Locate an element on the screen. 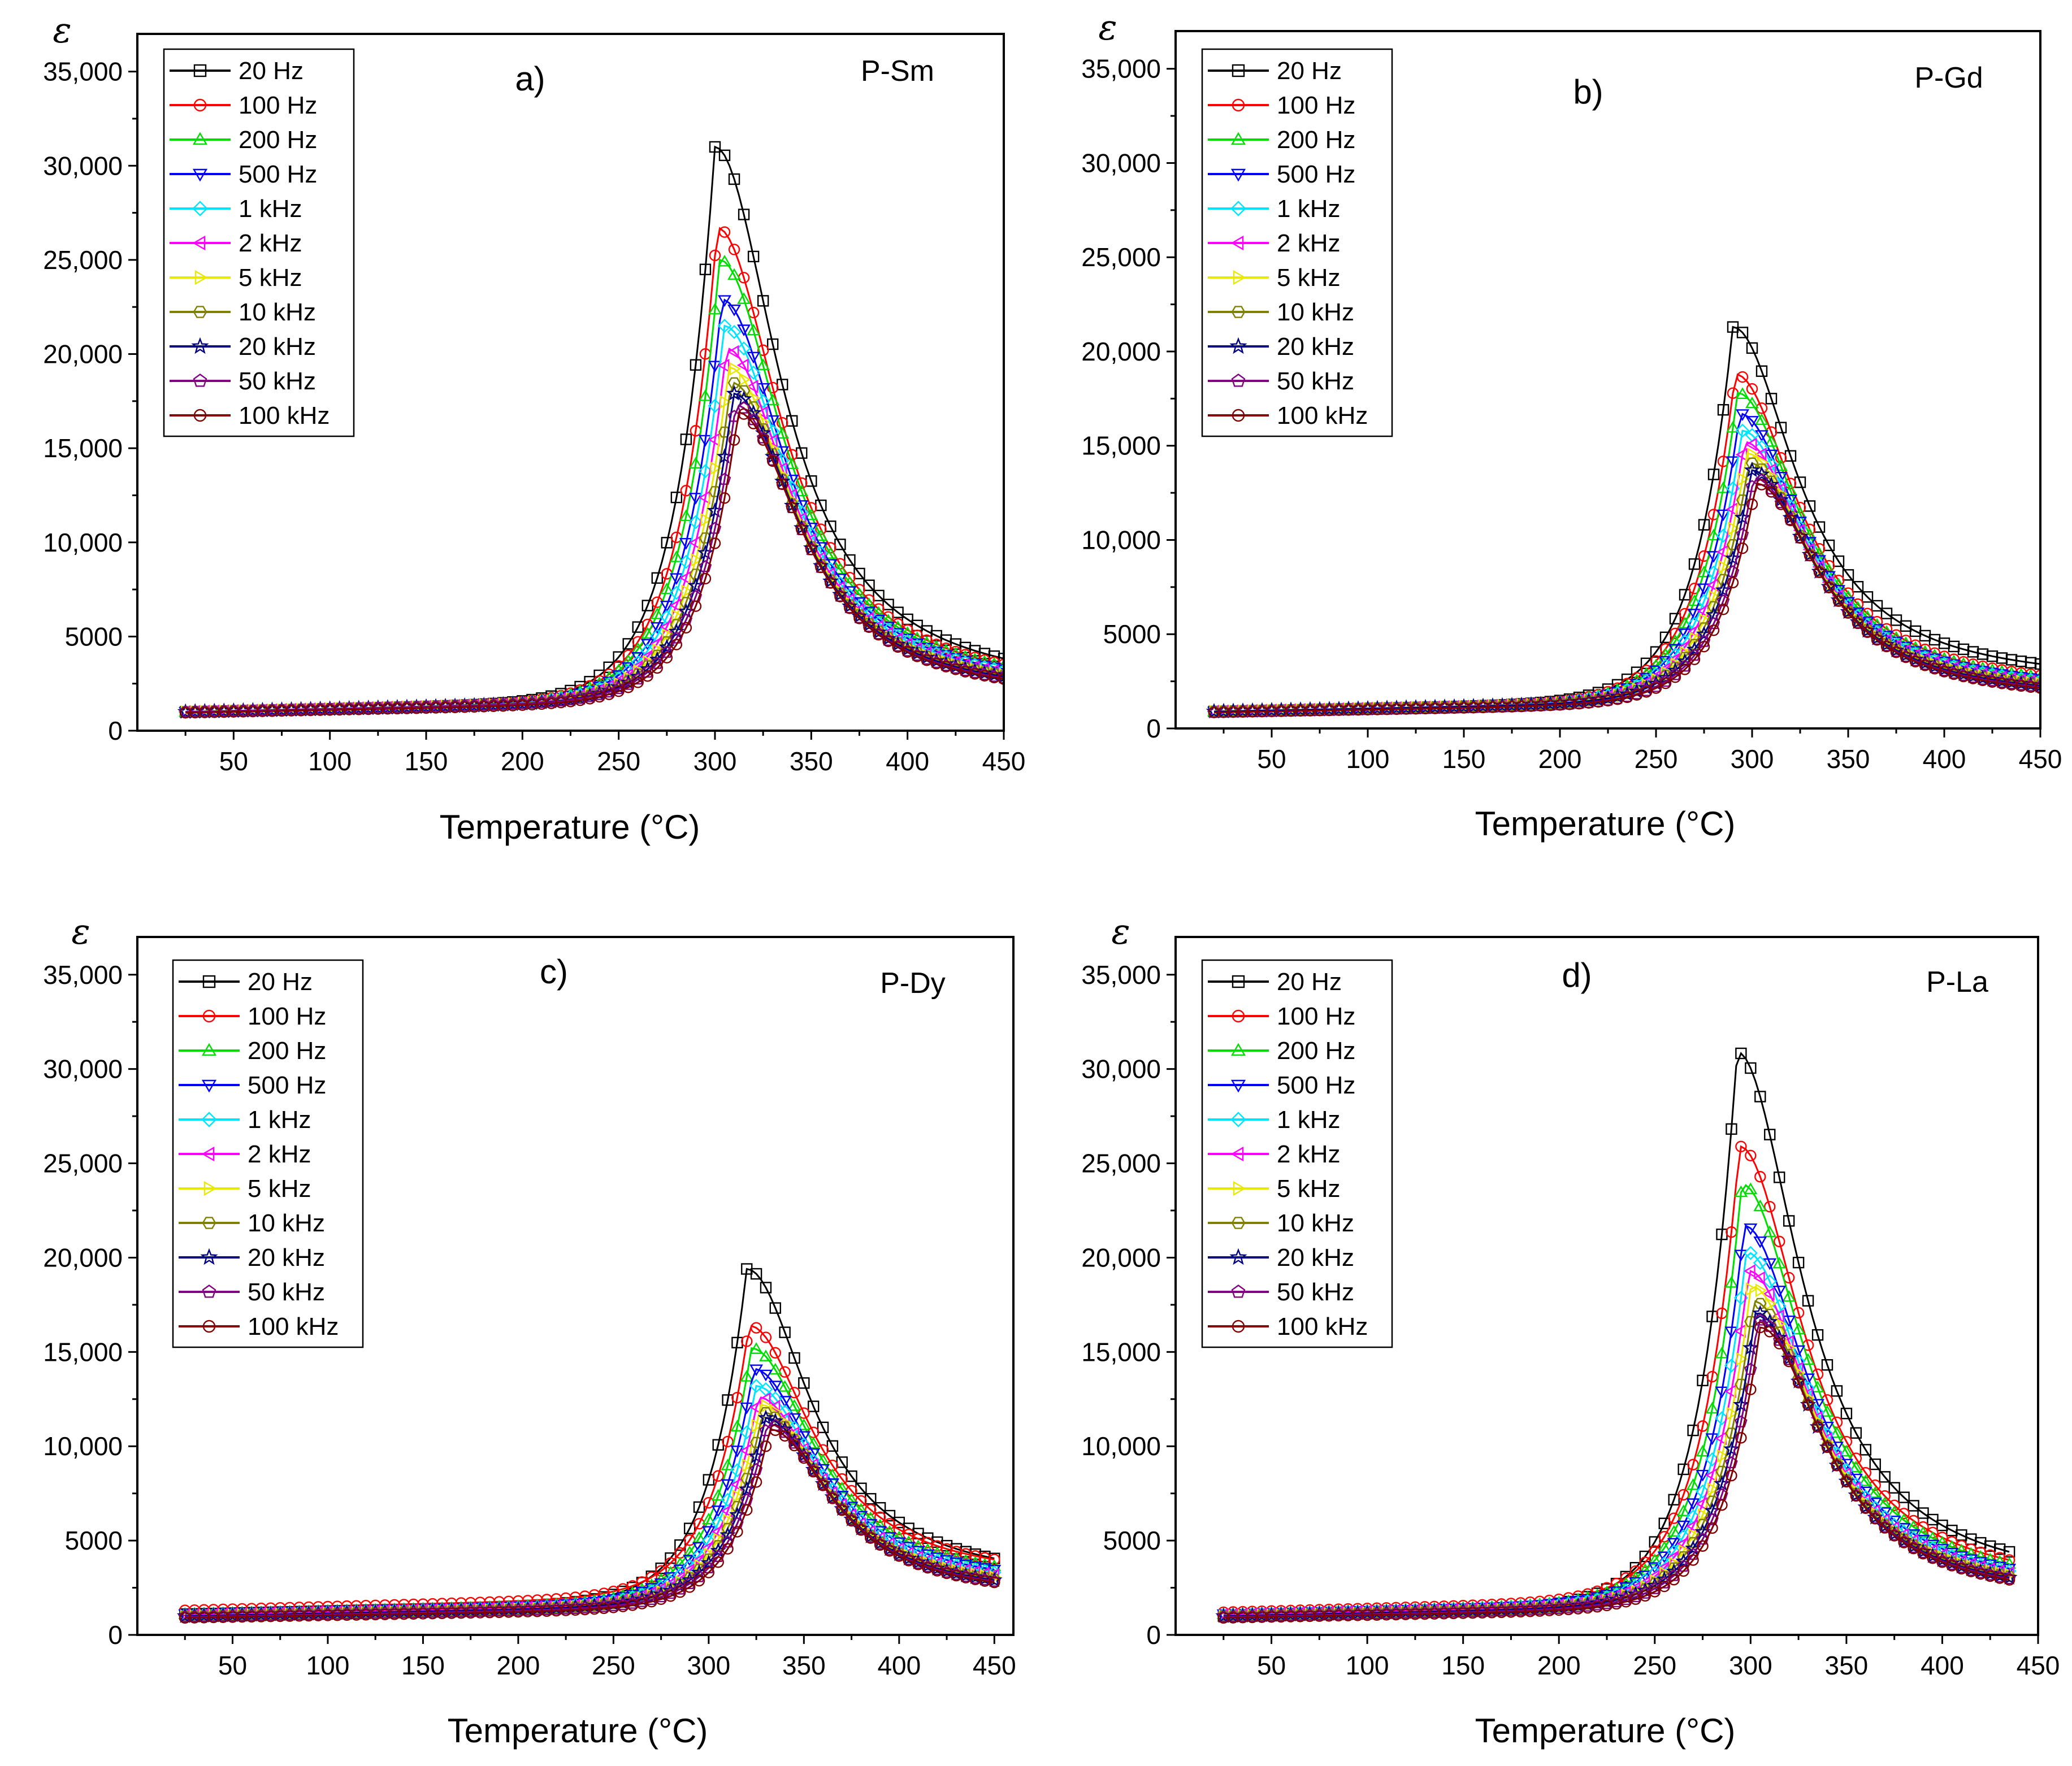 The height and width of the screenshot is (1766, 2072). legend-item: 20 Hz is located at coordinates (237, 71).